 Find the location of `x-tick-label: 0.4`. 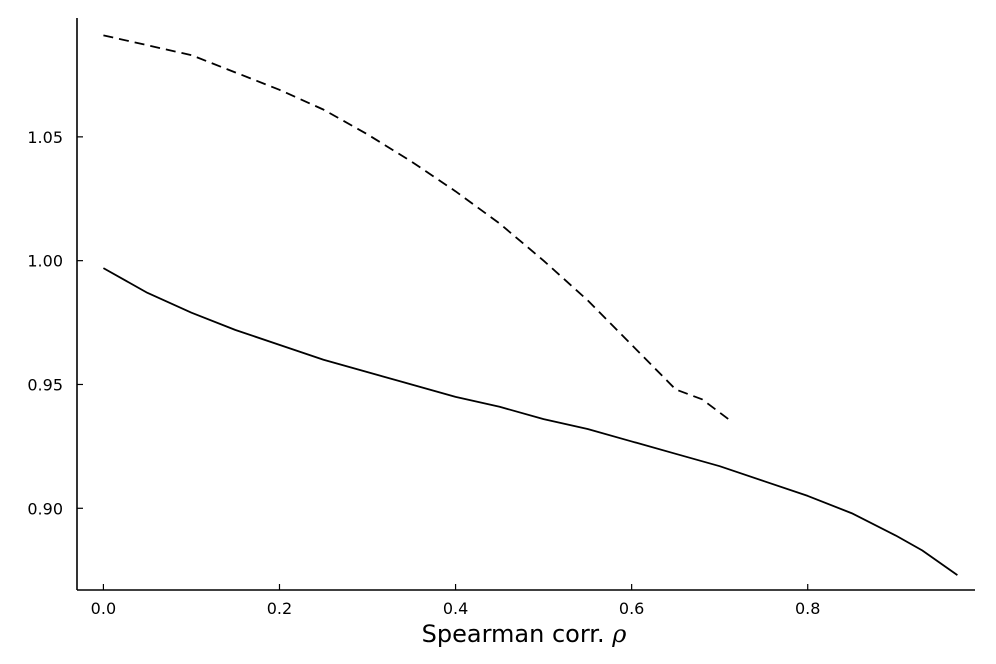

x-tick-label: 0.4 is located at coordinates (455, 608).